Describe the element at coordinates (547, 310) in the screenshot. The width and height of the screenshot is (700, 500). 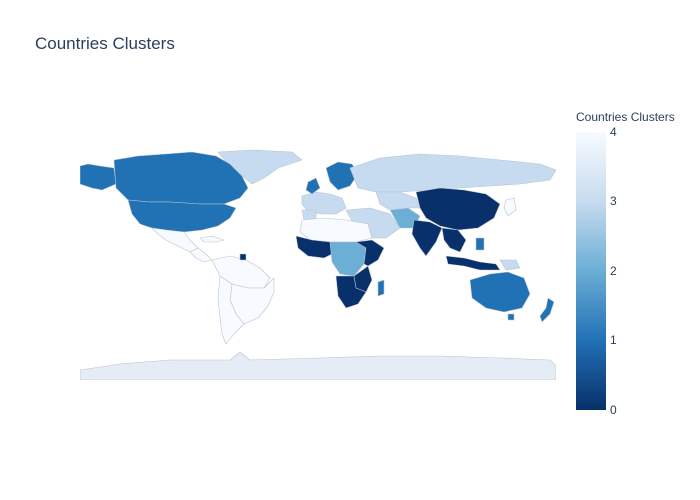
I see `region-new-zealand` at that location.